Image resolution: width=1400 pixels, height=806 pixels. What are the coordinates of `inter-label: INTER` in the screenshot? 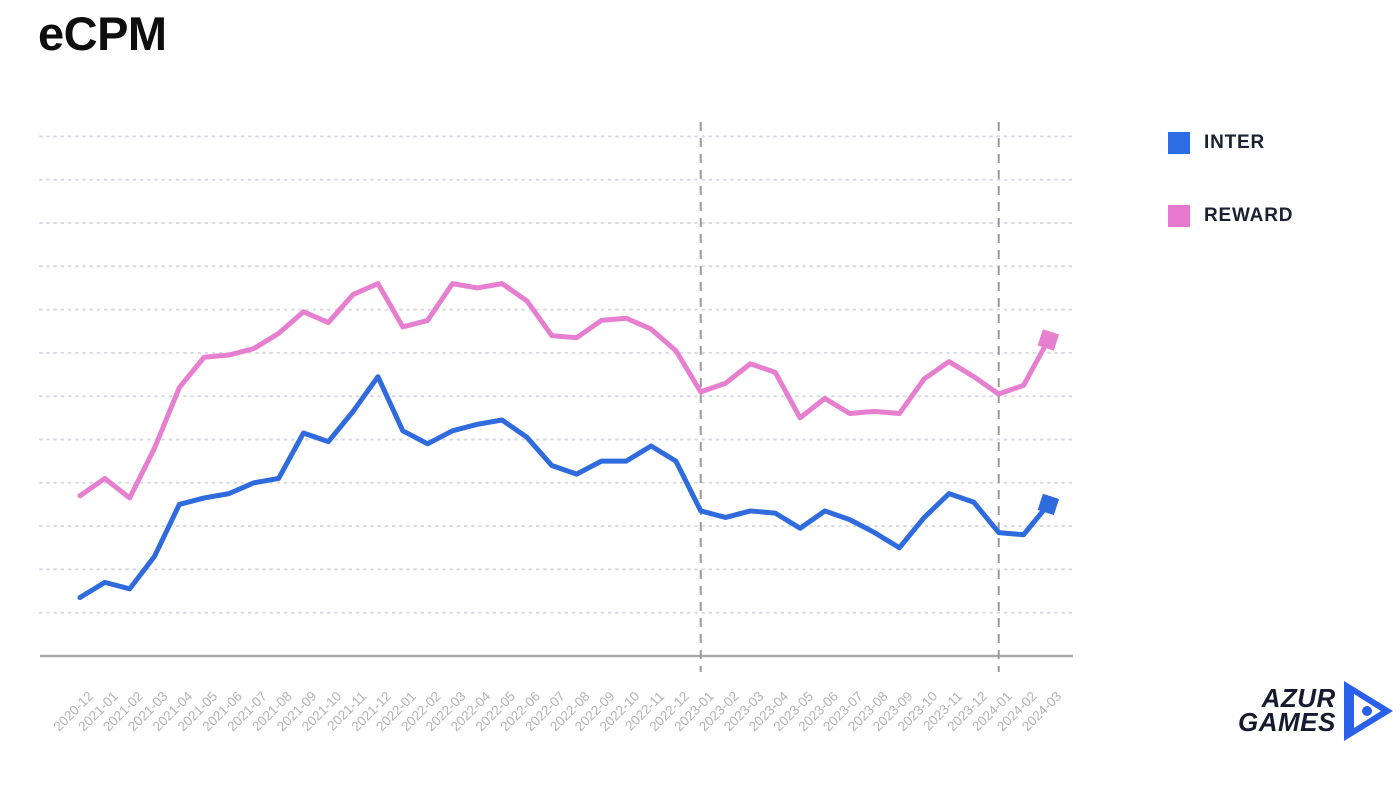 It's located at (1234, 142).